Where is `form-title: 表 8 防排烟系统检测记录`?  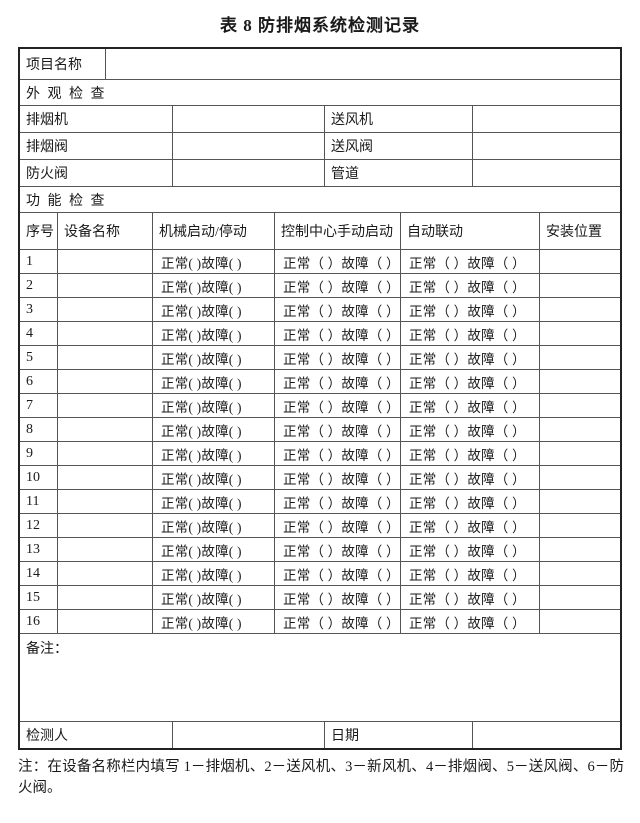 form-title: 表 8 防排烟系统检测记录 is located at coordinates (320, 25).